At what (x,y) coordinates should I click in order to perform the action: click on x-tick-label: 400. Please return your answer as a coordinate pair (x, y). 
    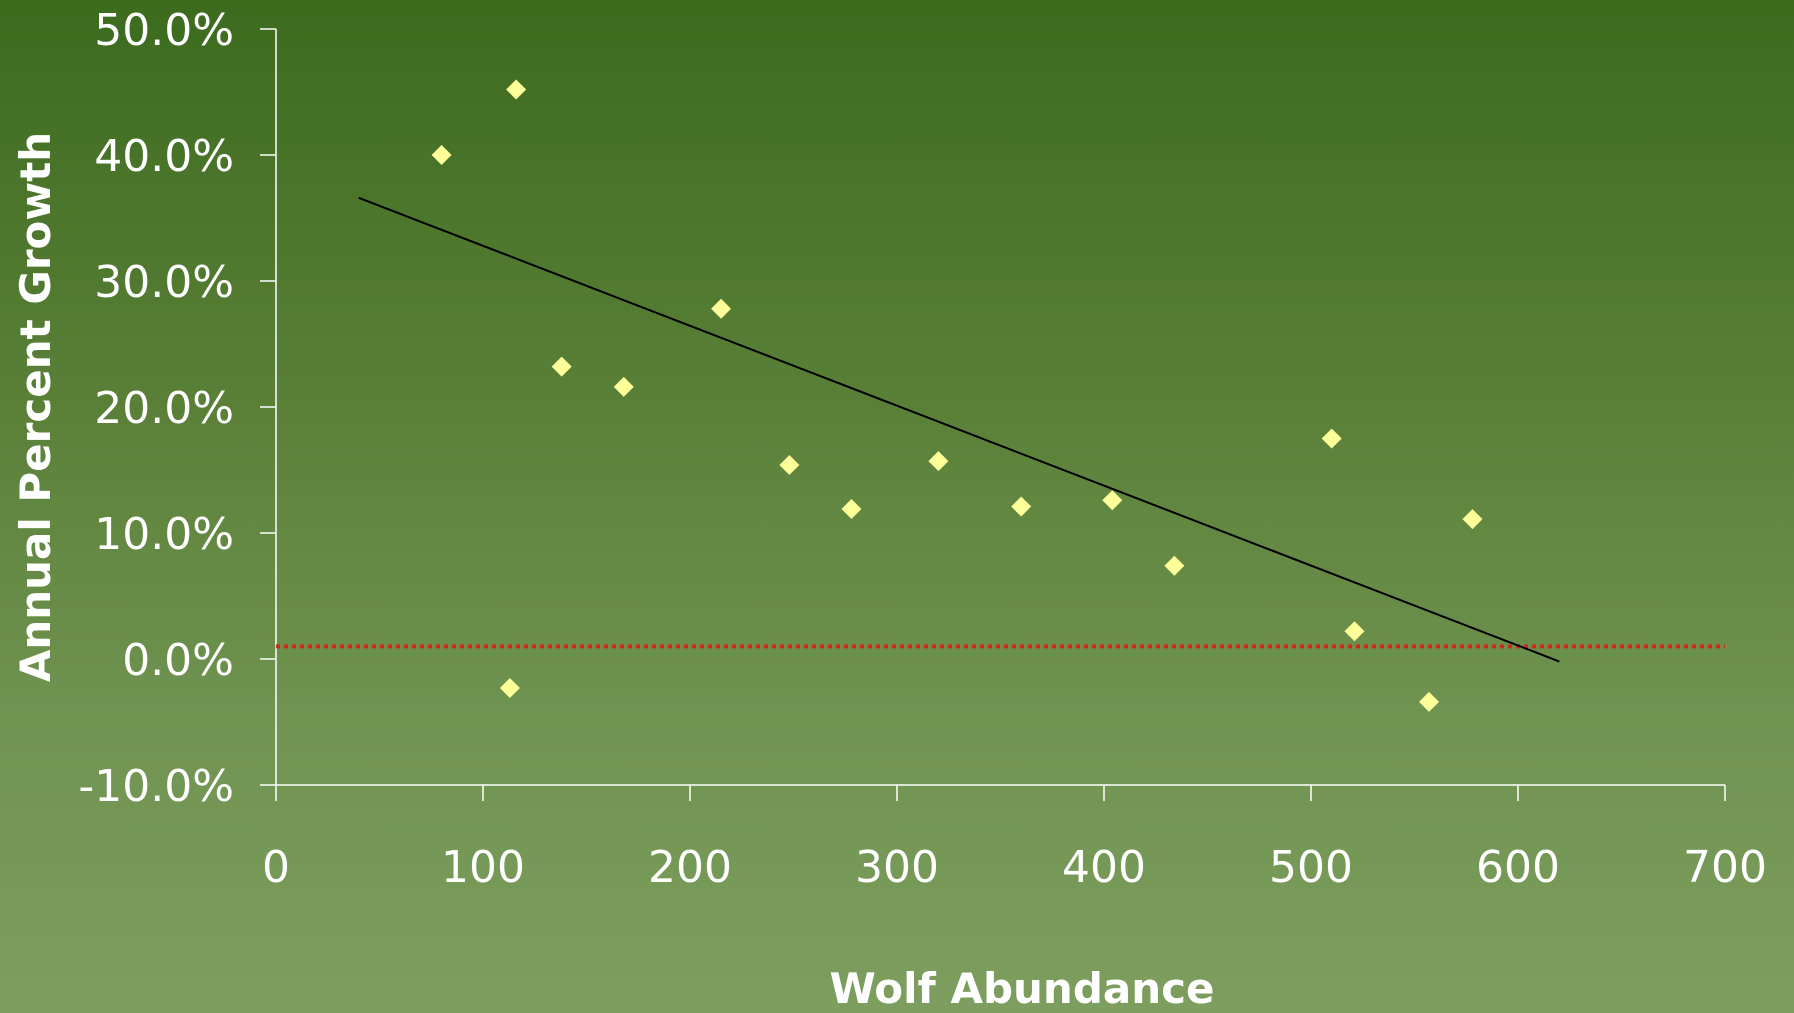
    Looking at the image, I should click on (1104, 867).